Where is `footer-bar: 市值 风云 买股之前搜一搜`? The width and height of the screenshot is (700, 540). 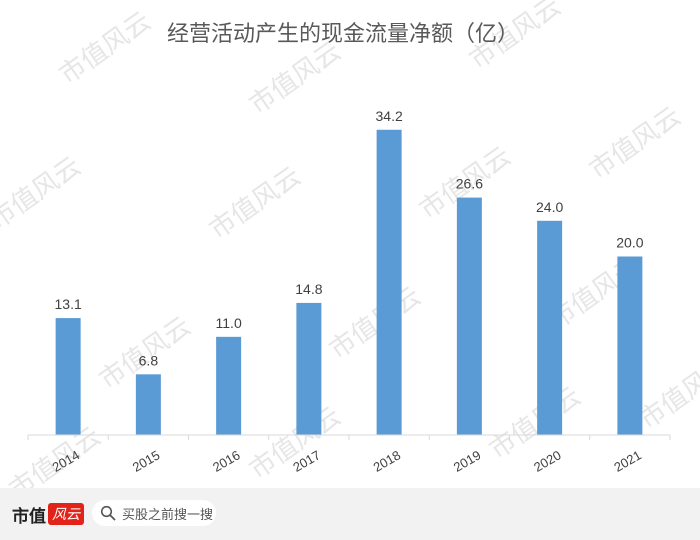 footer-bar: 市值 风云 买股之前搜一搜 is located at coordinates (350, 514).